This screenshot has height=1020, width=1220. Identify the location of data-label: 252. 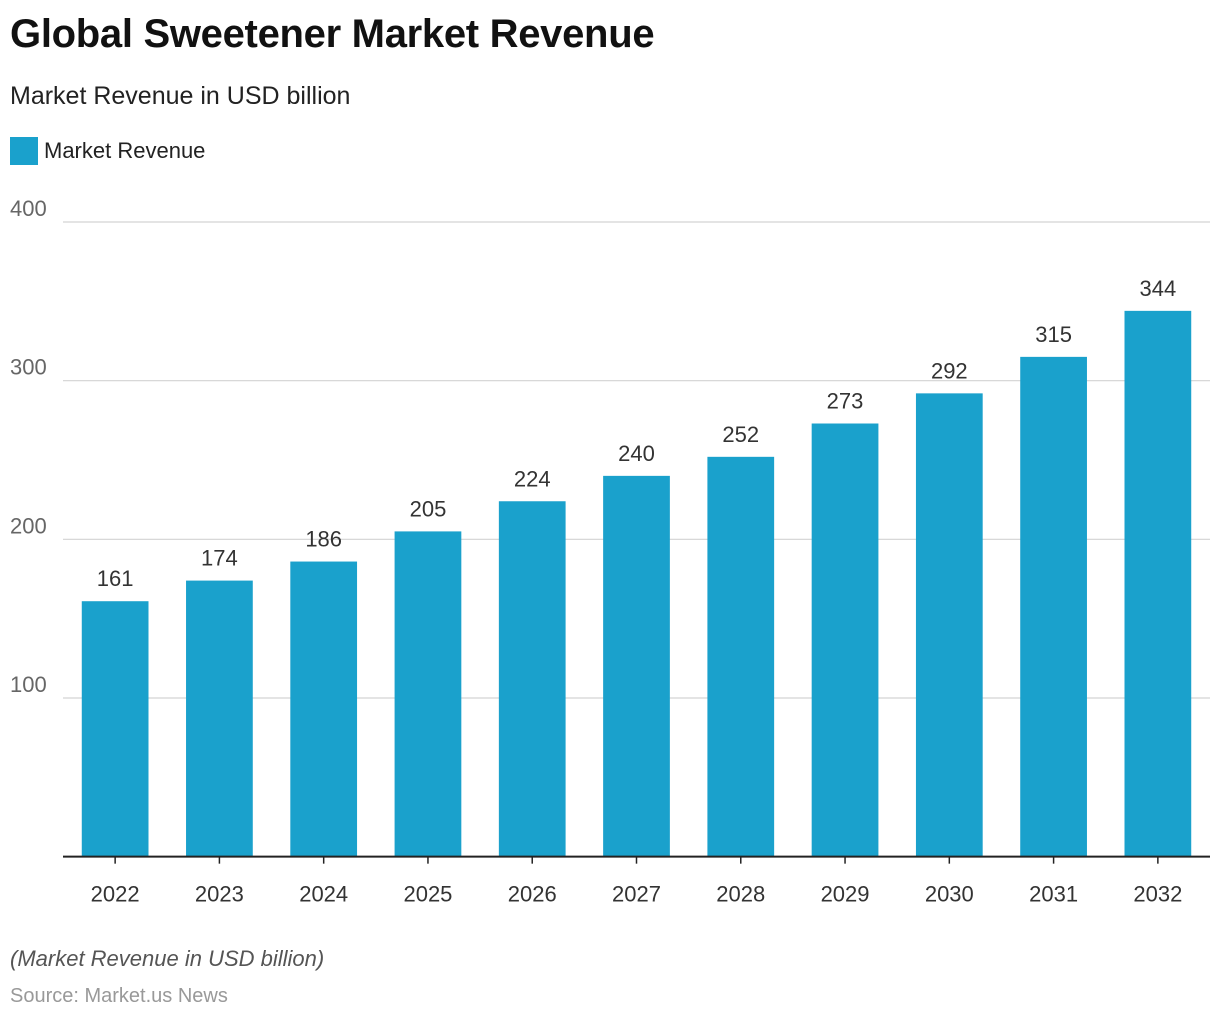
(740, 434).